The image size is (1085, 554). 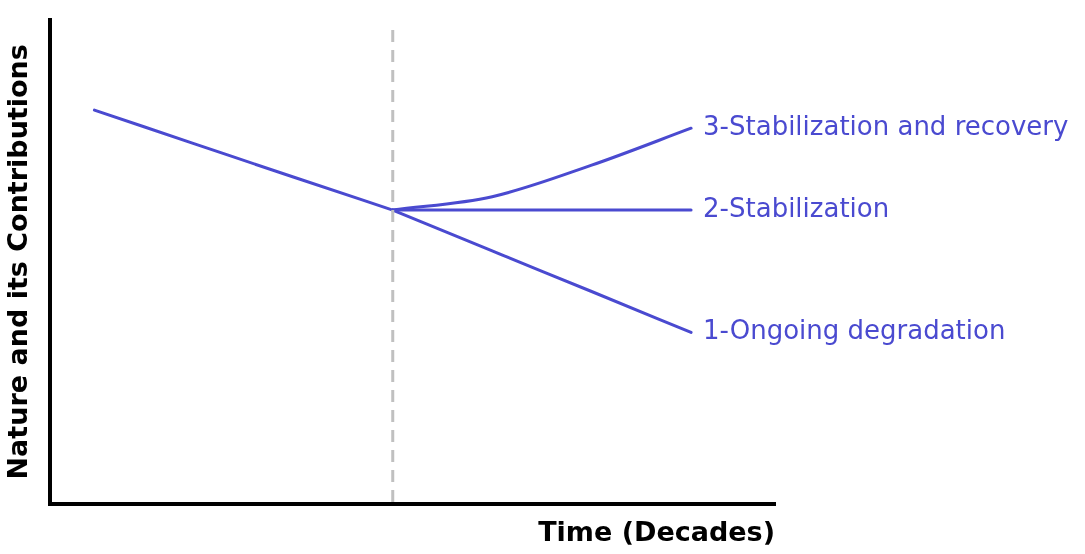 I want to click on series-label: 3-Stabilization and recovery, so click(x=886, y=125).